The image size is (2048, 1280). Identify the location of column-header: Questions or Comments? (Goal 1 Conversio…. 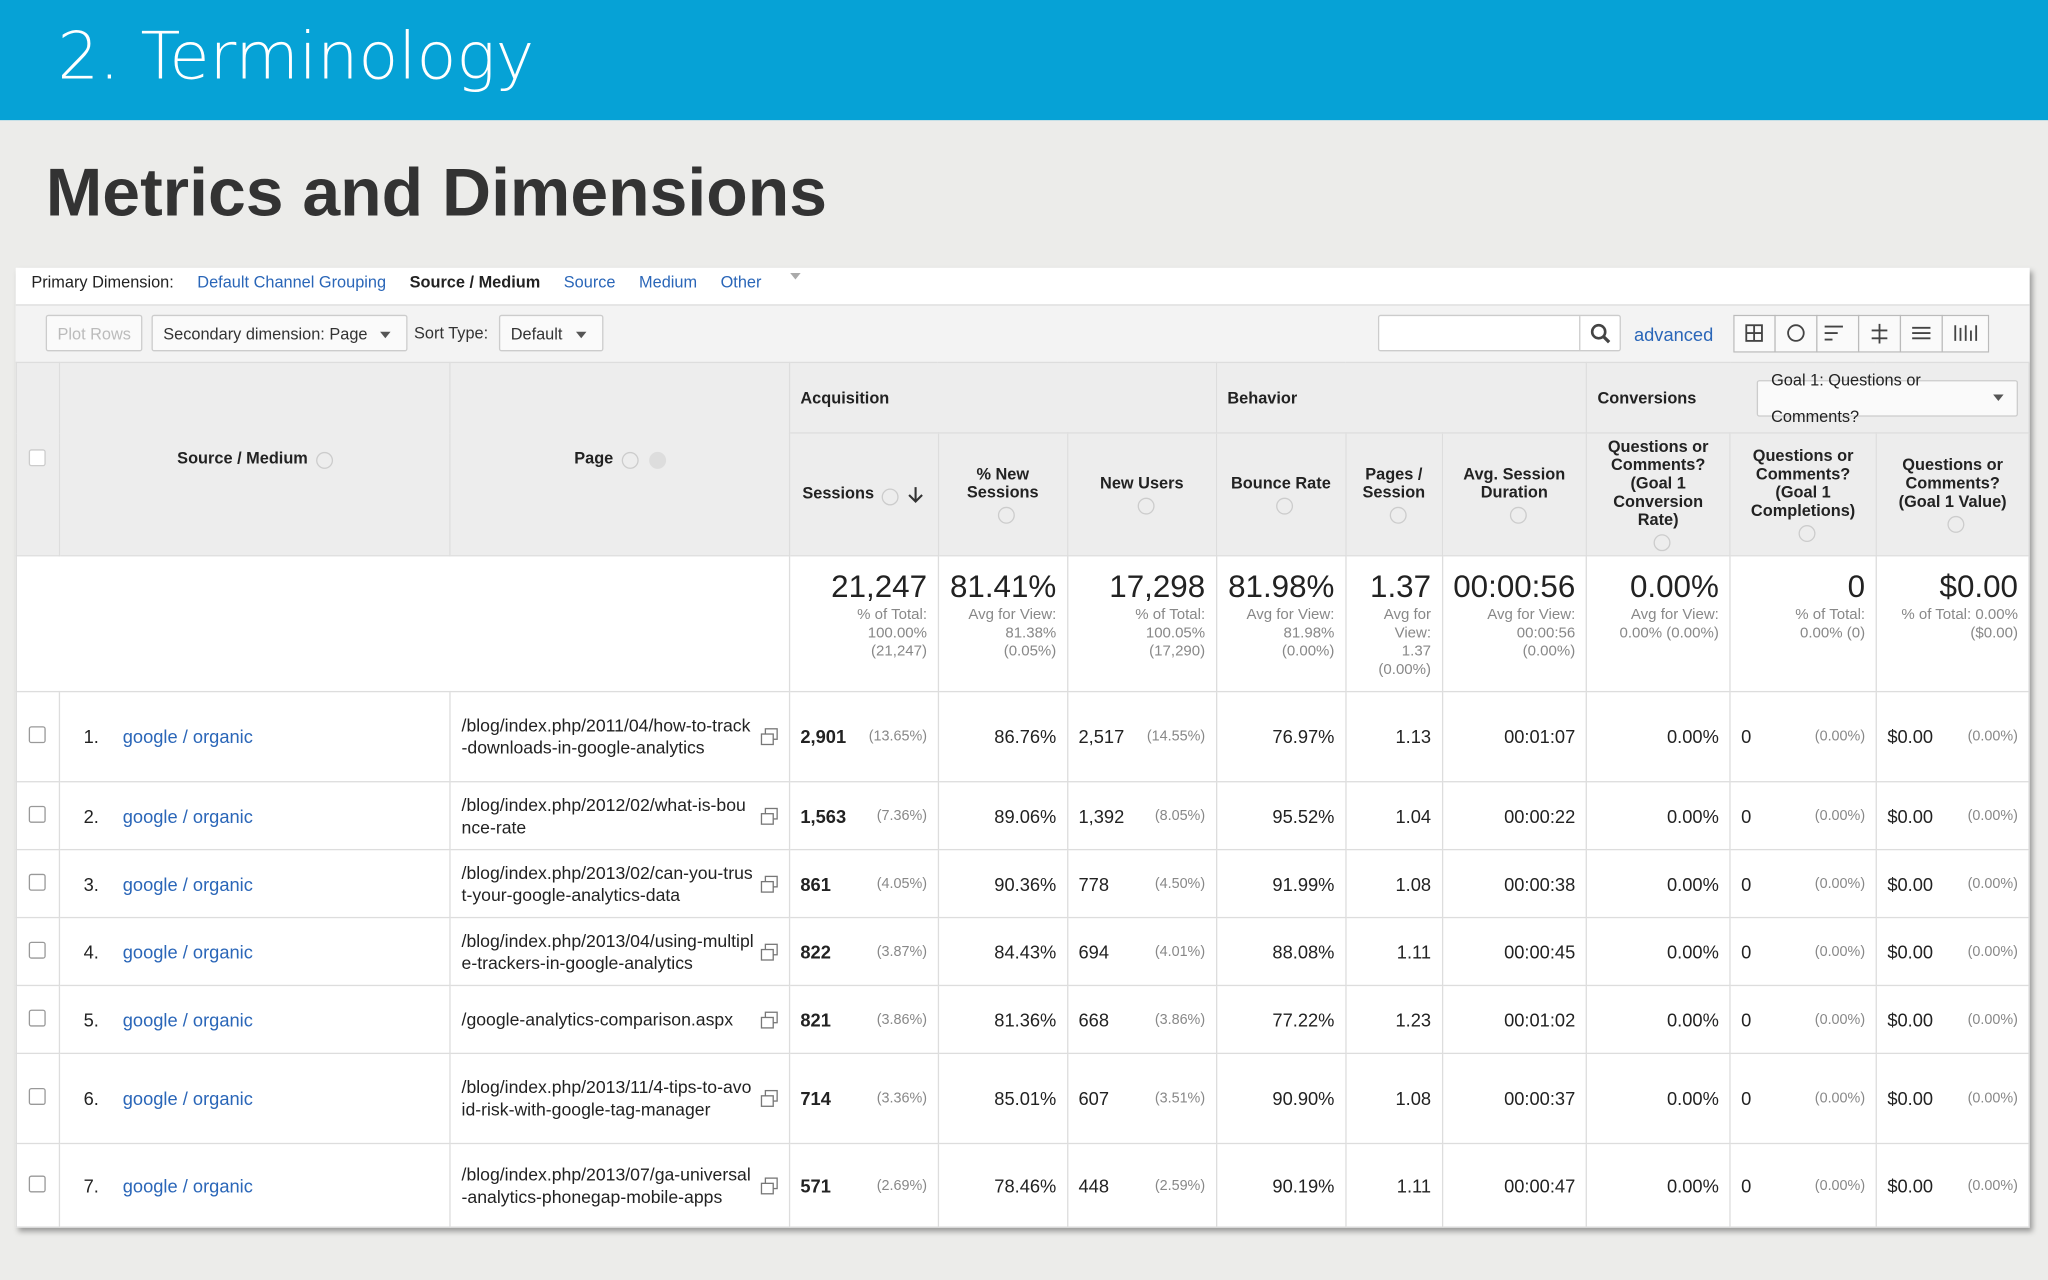
(1658, 494).